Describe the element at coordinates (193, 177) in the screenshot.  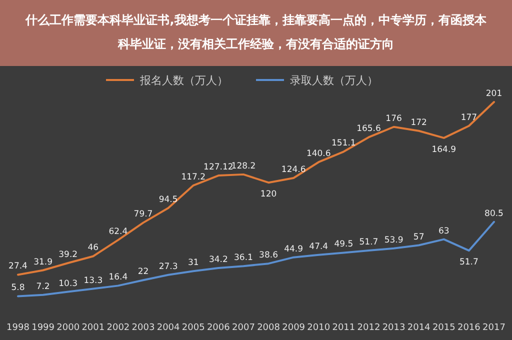
I see `data-label: 117.2` at that location.